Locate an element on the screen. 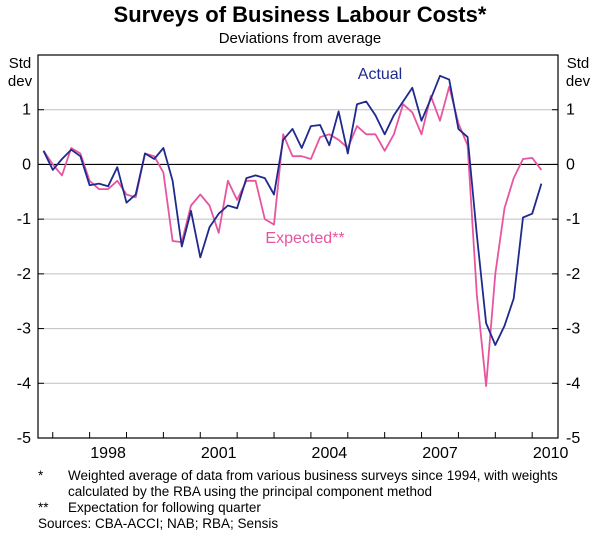 This screenshot has height=558, width=600. y-tick-label-right: -3 is located at coordinates (573, 329).